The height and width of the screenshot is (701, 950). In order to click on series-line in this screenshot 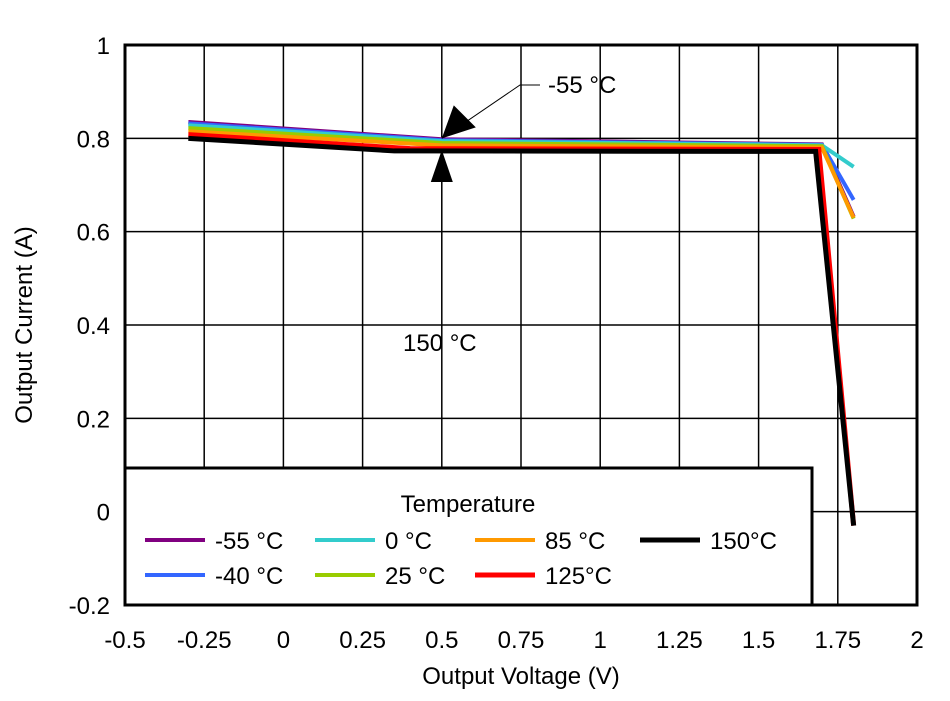, I will do `click(522, 174)`.